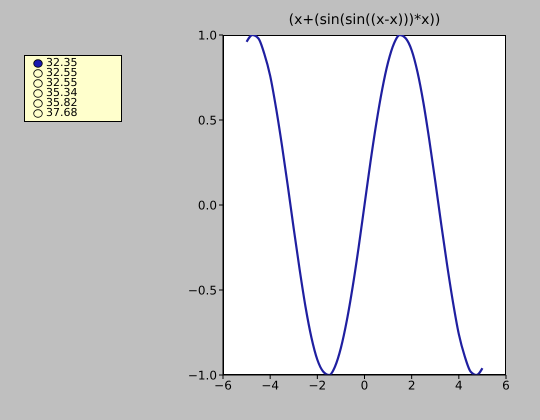  What do you see at coordinates (202, 375) in the screenshot?
I see `y-tick-label: −1.0` at bounding box center [202, 375].